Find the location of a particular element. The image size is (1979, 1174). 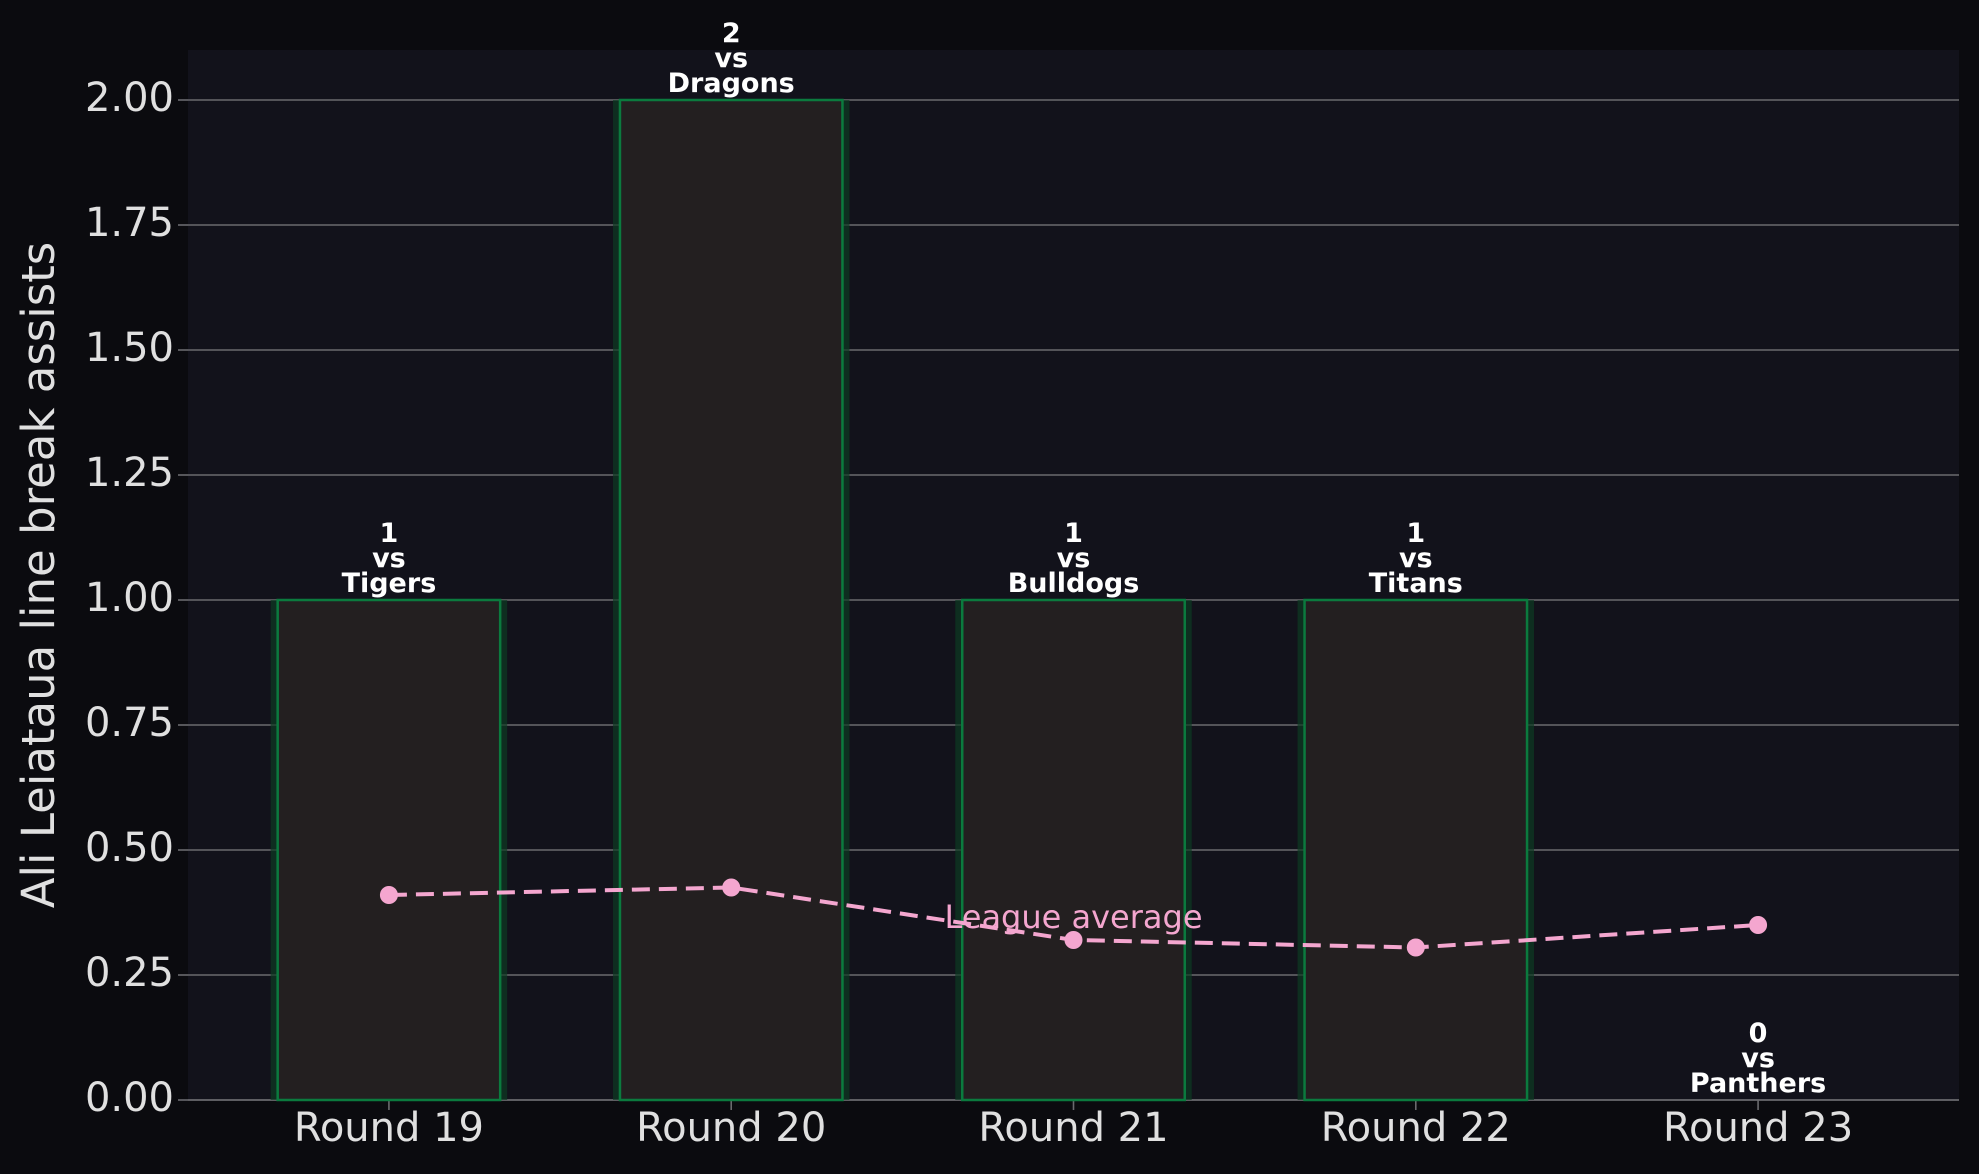

y-tick-label: 0.50 is located at coordinates (129, 848).